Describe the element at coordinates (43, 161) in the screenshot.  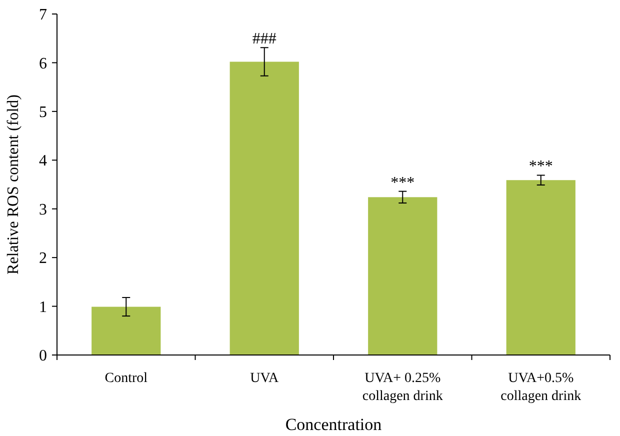
I see `y-tick-label: 4` at that location.